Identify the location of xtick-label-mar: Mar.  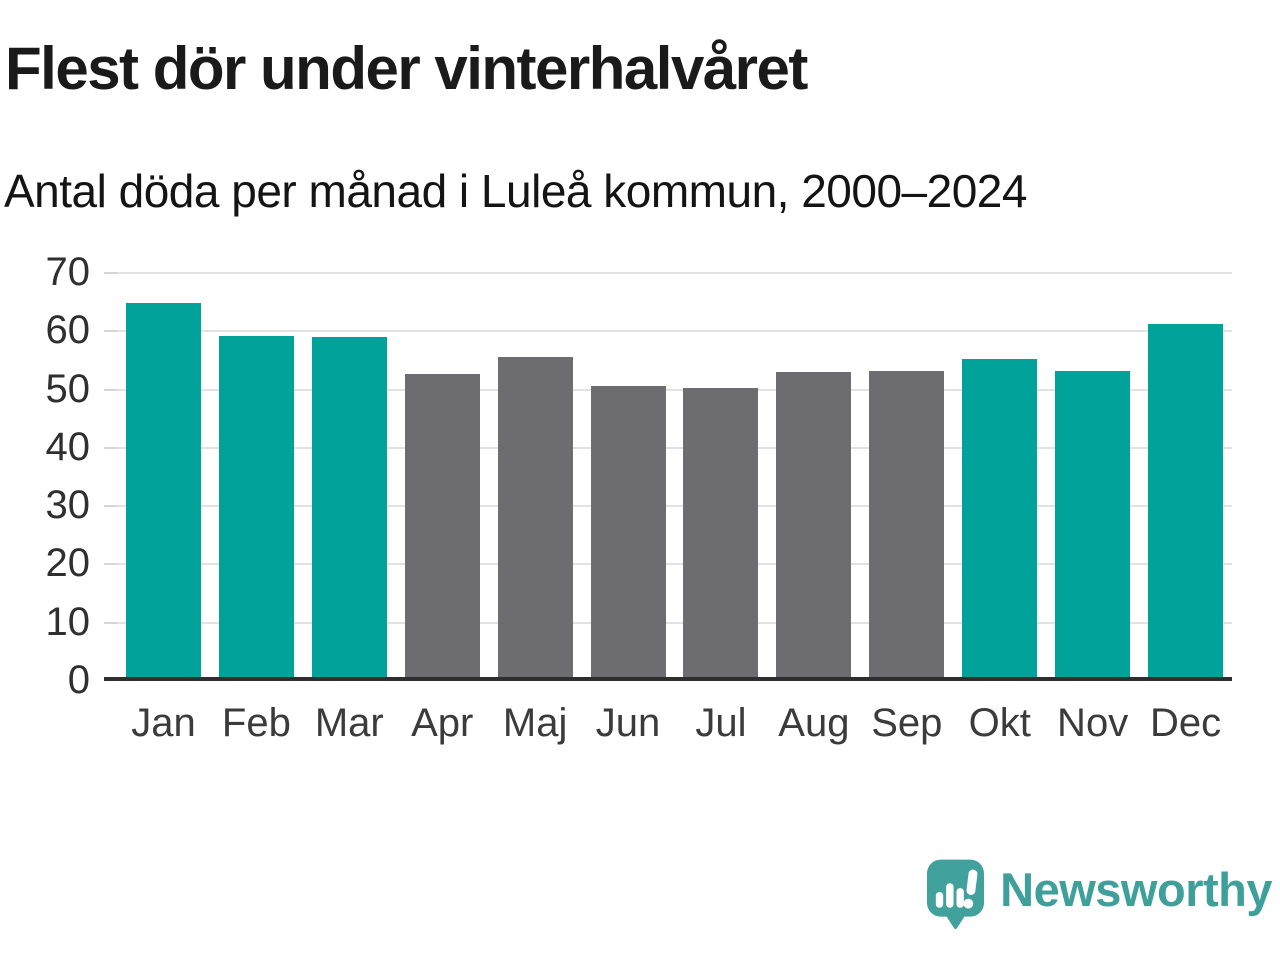
(349, 723).